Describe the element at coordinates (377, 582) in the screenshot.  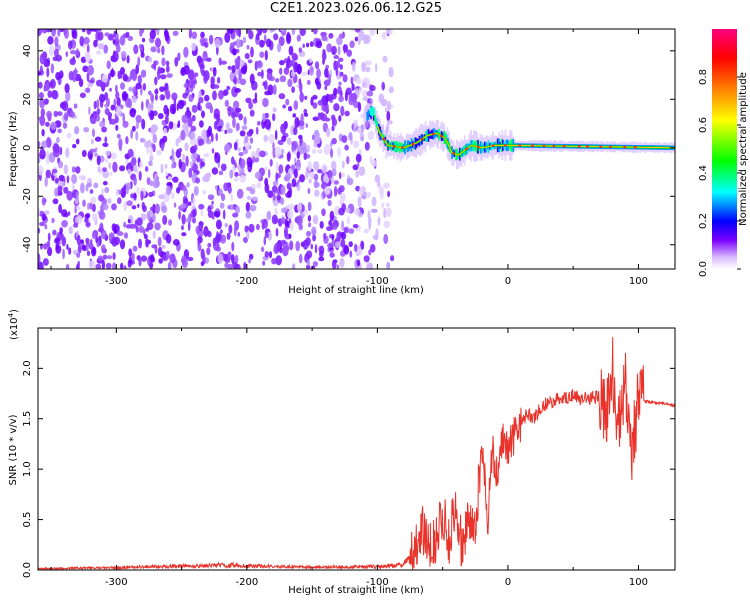
I see `x-tick-label: -100` at that location.